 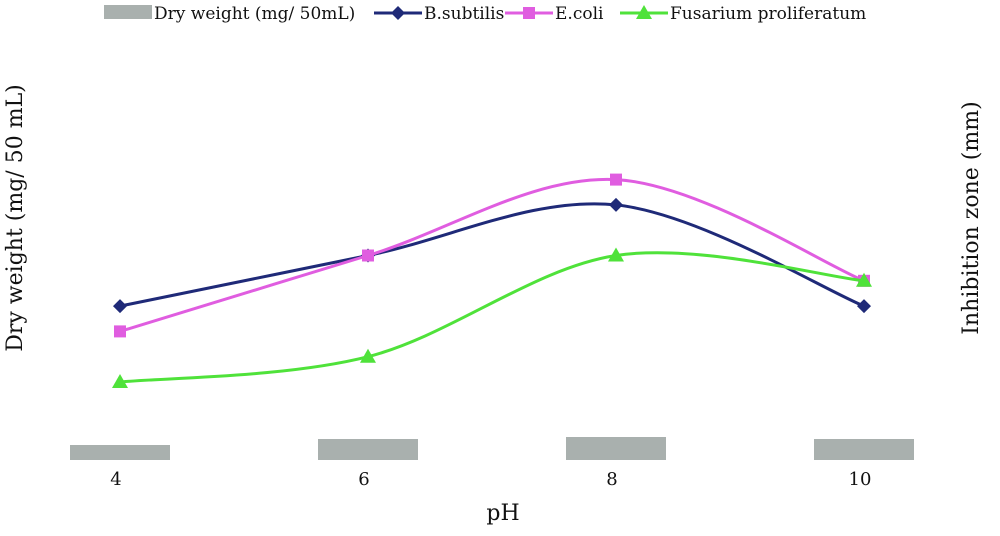 I want to click on legend-diamond-marker, so click(x=398, y=13).